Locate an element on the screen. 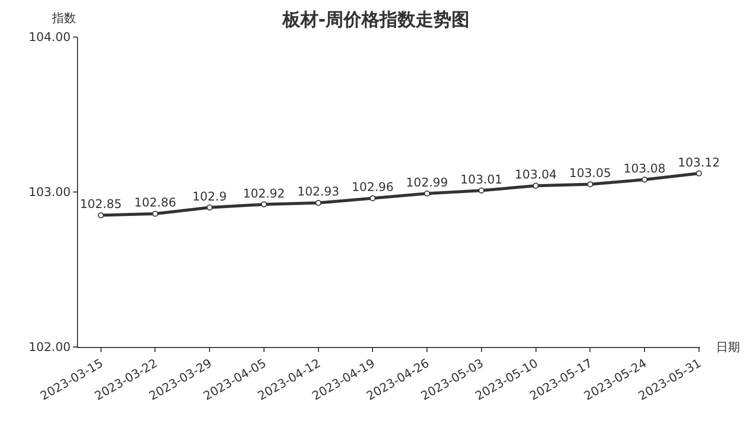 Image resolution: width=752 pixels, height=427 pixels. y-tick-label: 103.00 is located at coordinates (49, 192).